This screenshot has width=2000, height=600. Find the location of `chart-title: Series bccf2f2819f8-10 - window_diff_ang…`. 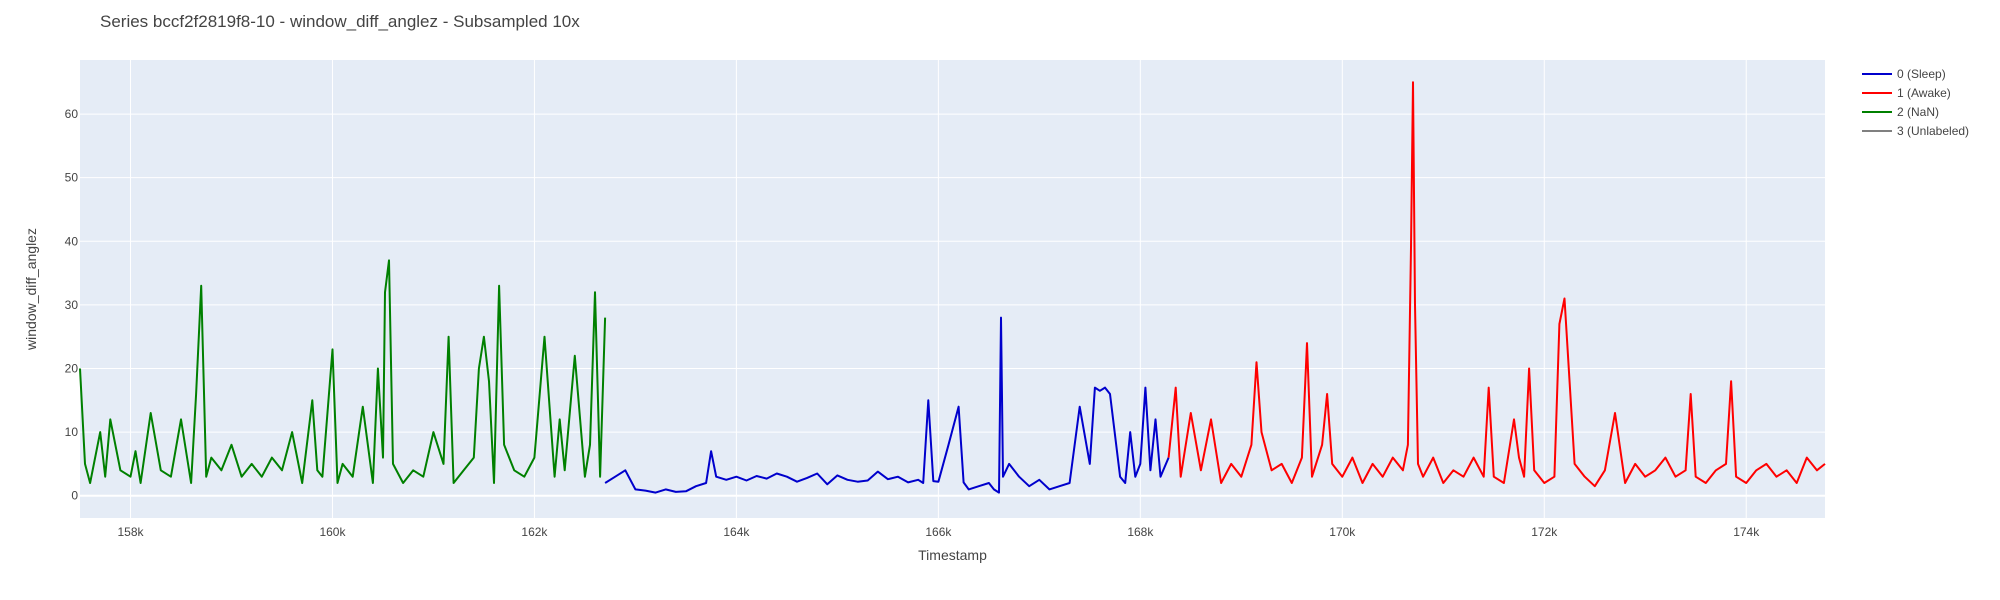

chart-title: Series bccf2f2819f8-10 - window_diff_ang… is located at coordinates (340, 21).